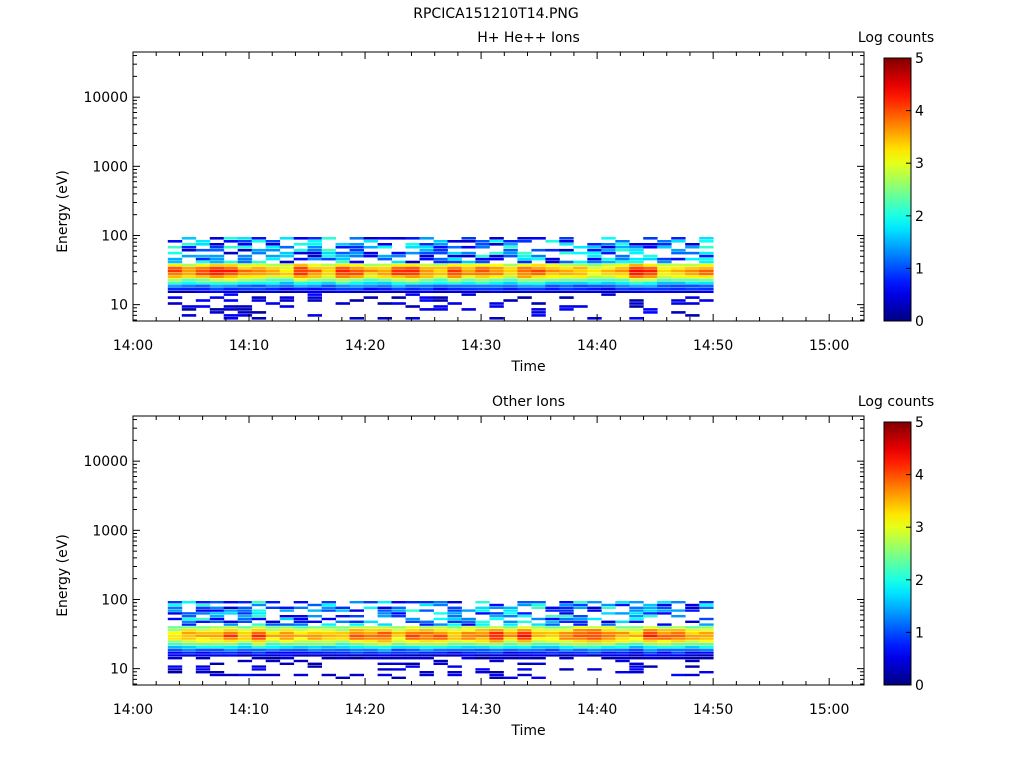 Image resolution: width=1024 pixels, height=768 pixels. Describe the element at coordinates (114, 600) in the screenshot. I see `y-tick-label: 100` at that location.